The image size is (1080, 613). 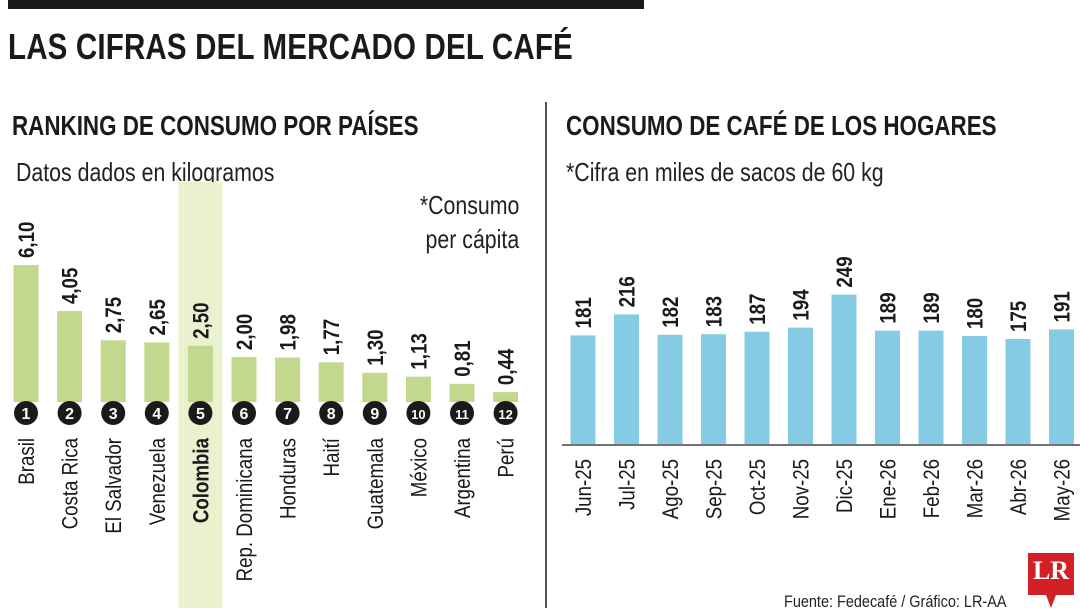 What do you see at coordinates (420, 467) in the screenshot?
I see `country-label: México` at bounding box center [420, 467].